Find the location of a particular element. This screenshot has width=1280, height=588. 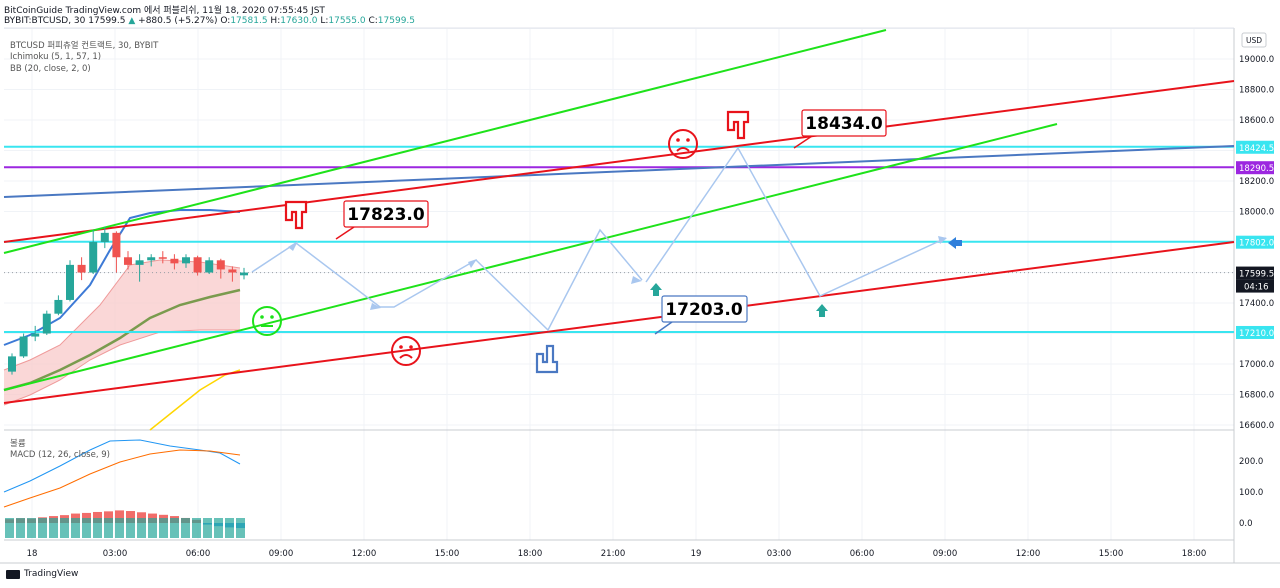

cloud-lower-edge is located at coordinates (121, 367).